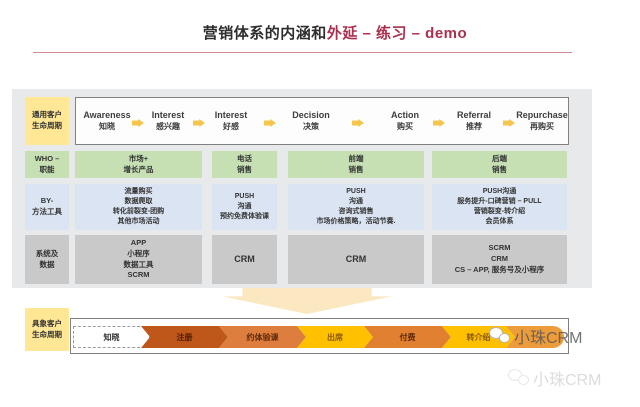 This screenshot has width=640, height=407. I want to click on by-cell-traffic: 流量购买 数据爬取 转化前裂变-团购 其他市场活动, so click(138, 207).